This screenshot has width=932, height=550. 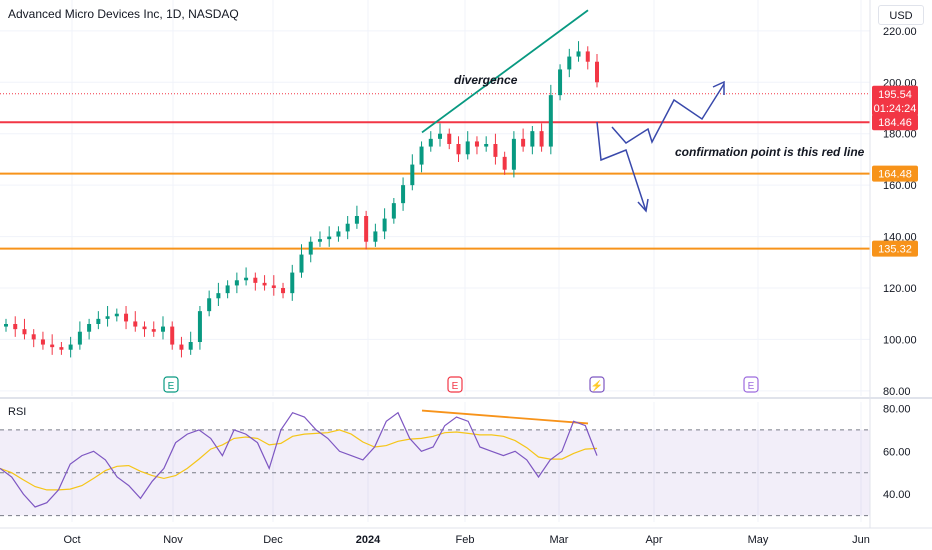 I want to click on time-axis-tick: Apr, so click(x=653, y=540).